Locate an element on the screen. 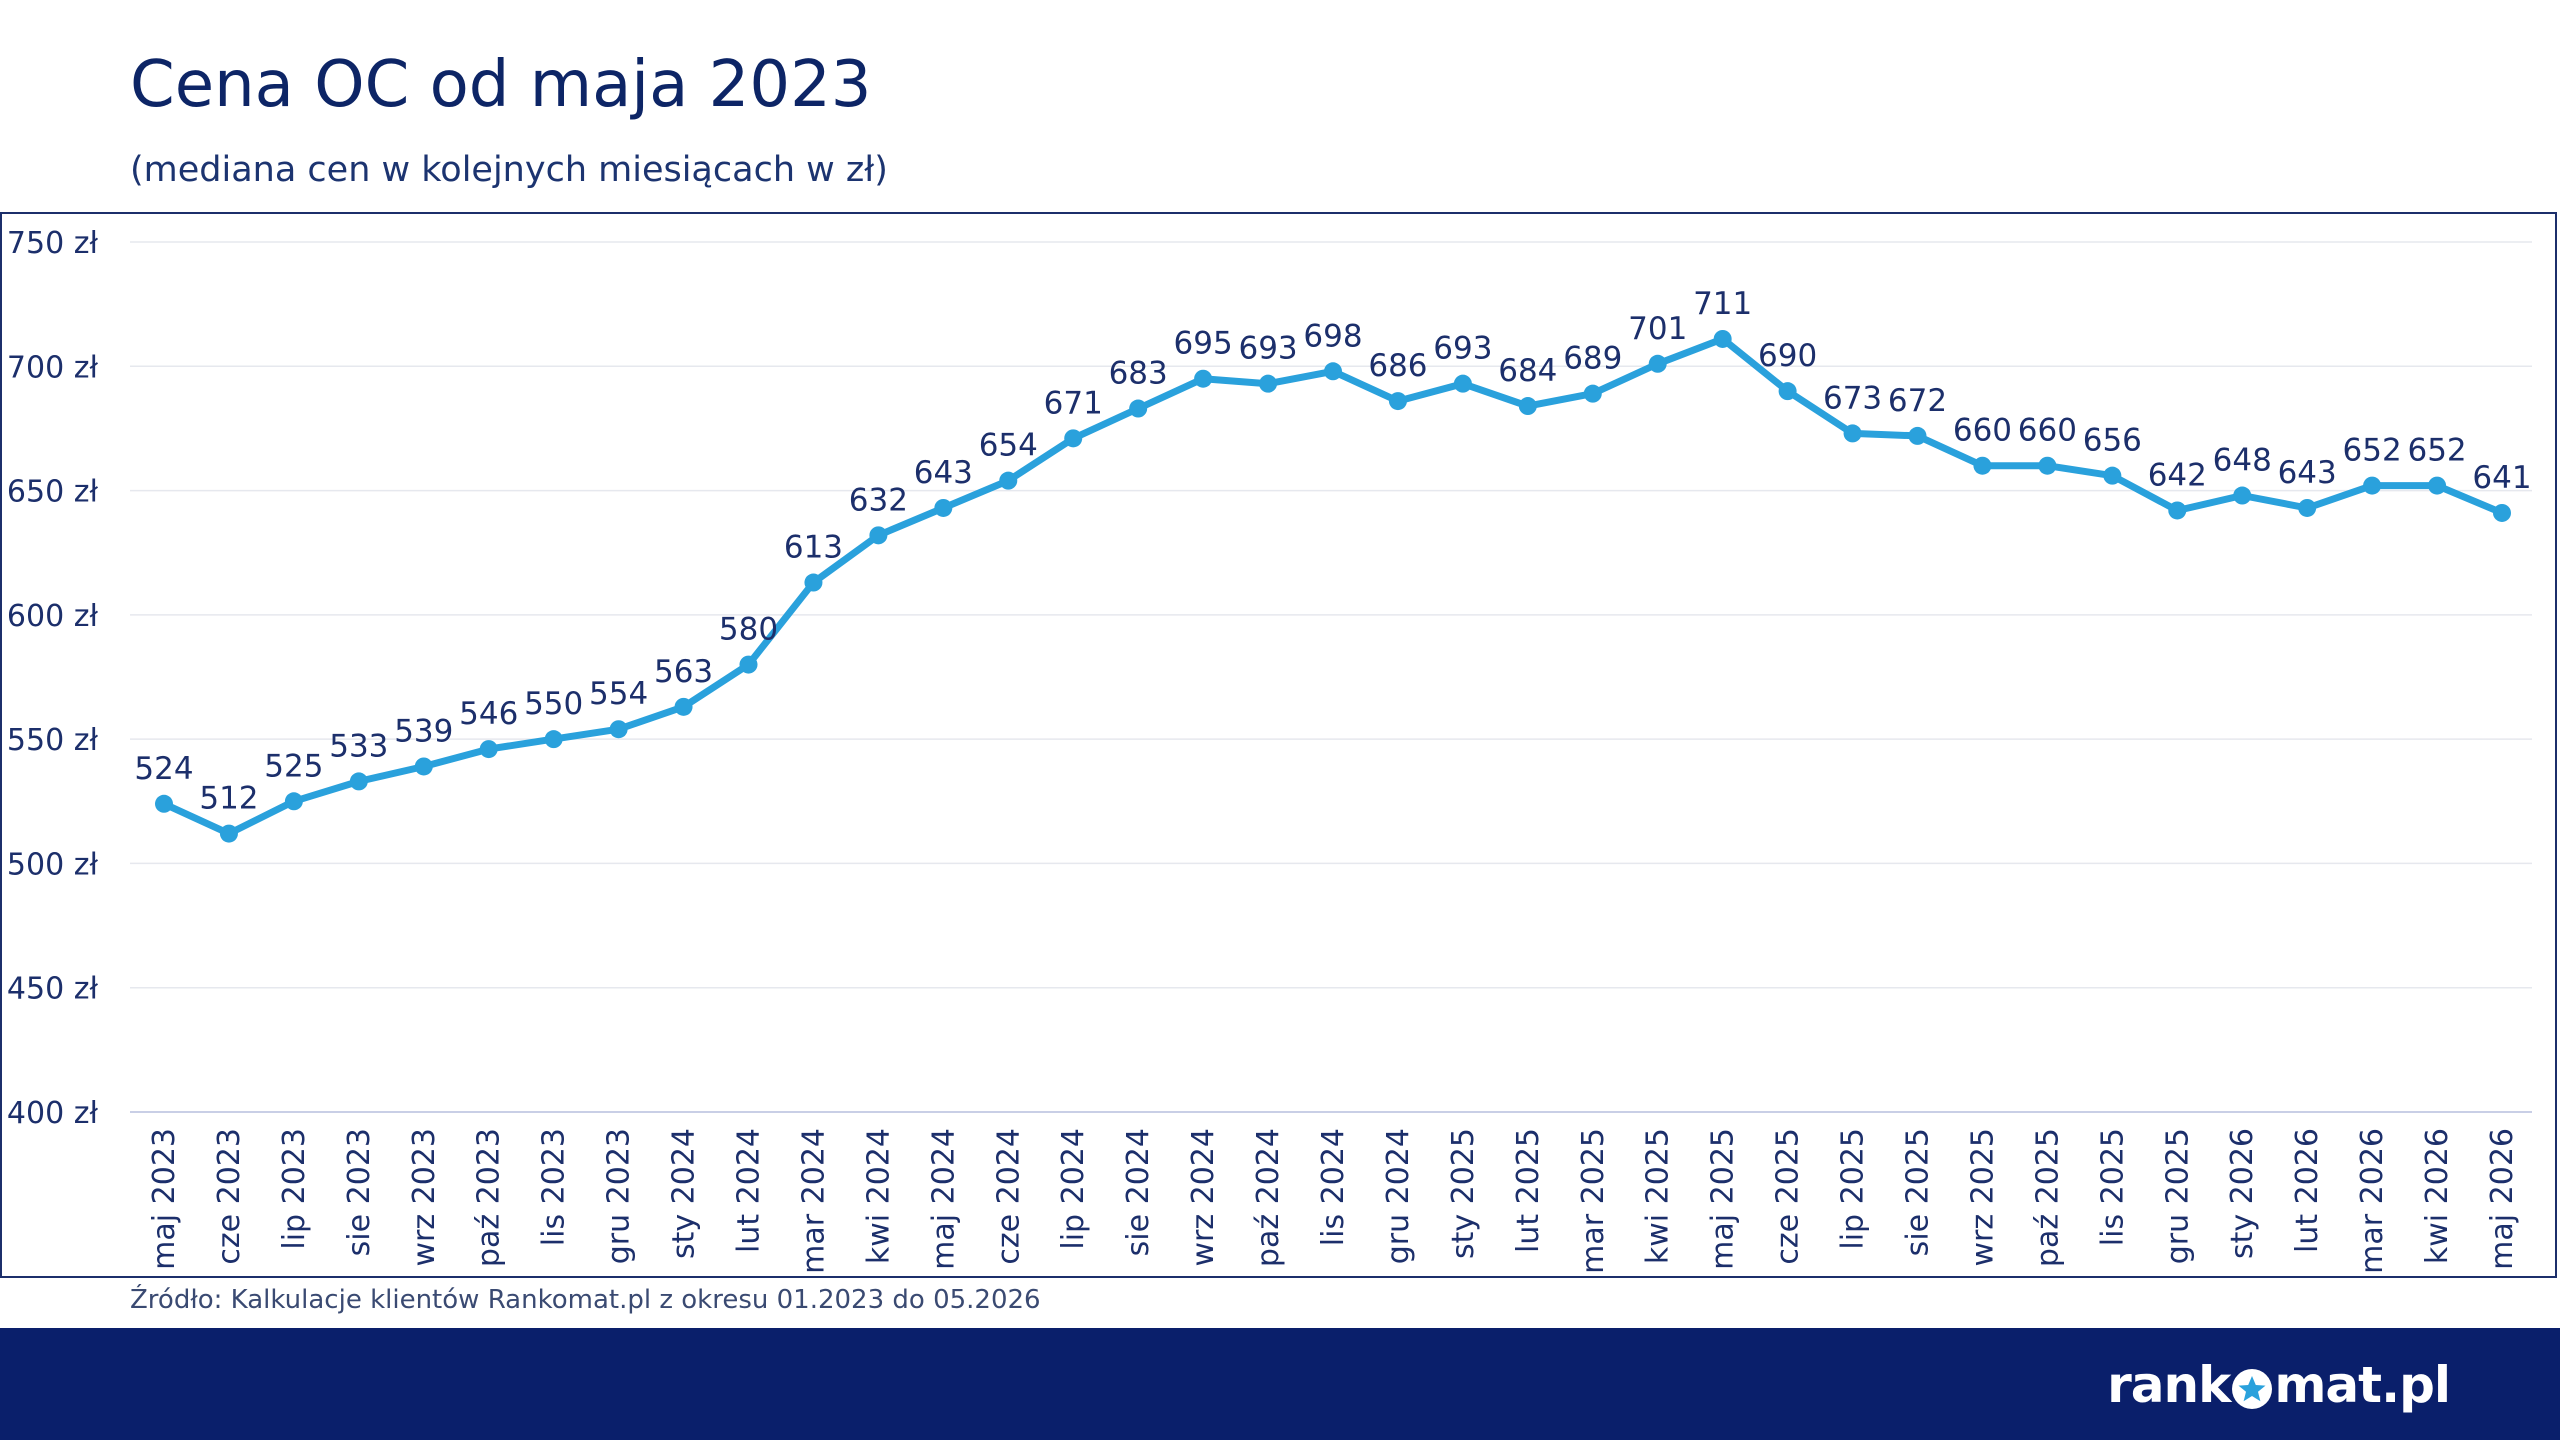 This screenshot has width=2560, height=1440. logo-text-right: mat.pl is located at coordinates (2362, 1385).